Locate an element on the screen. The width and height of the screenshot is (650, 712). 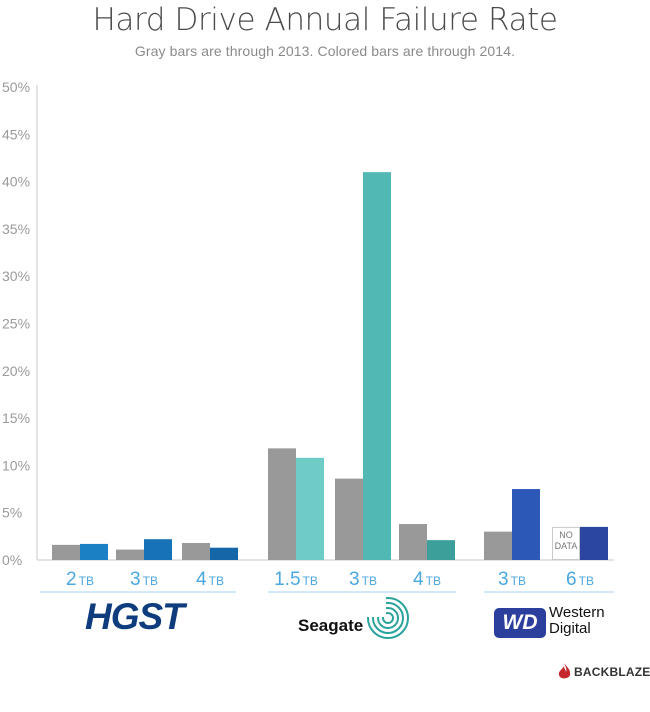
western-digital-name: Western Digital is located at coordinates (589, 621).